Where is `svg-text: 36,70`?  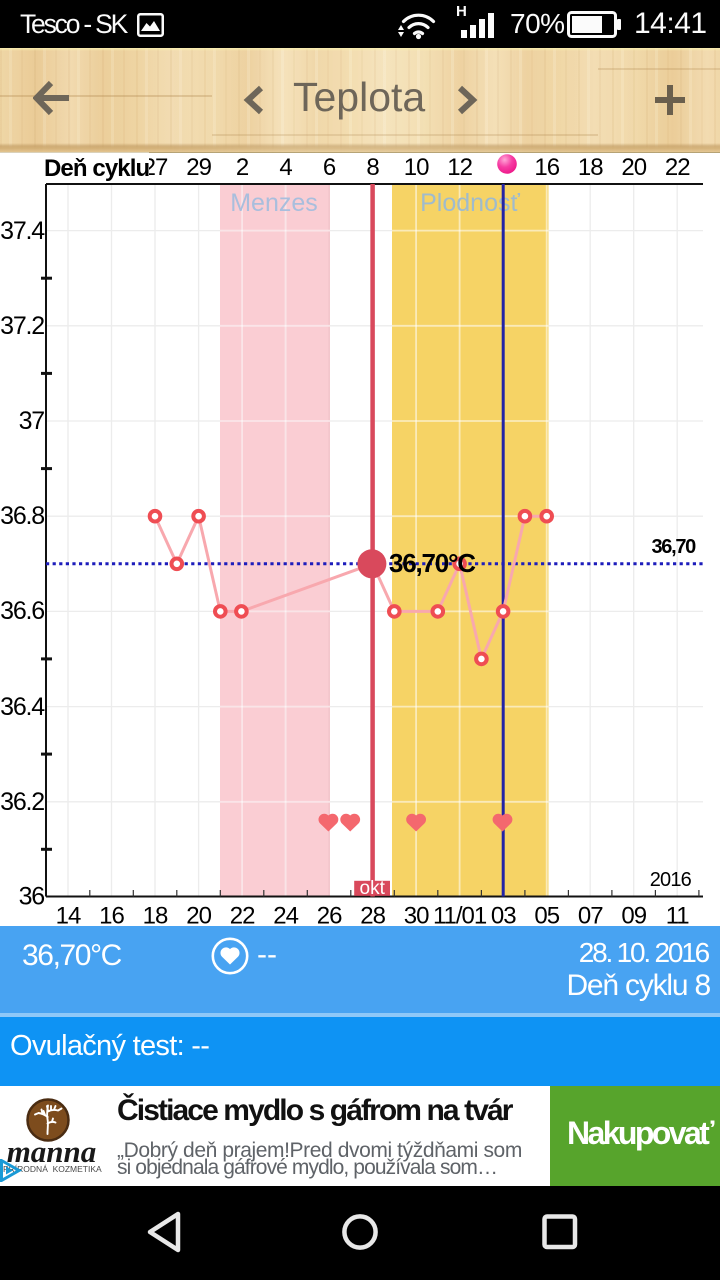 svg-text: 36,70 is located at coordinates (673, 547).